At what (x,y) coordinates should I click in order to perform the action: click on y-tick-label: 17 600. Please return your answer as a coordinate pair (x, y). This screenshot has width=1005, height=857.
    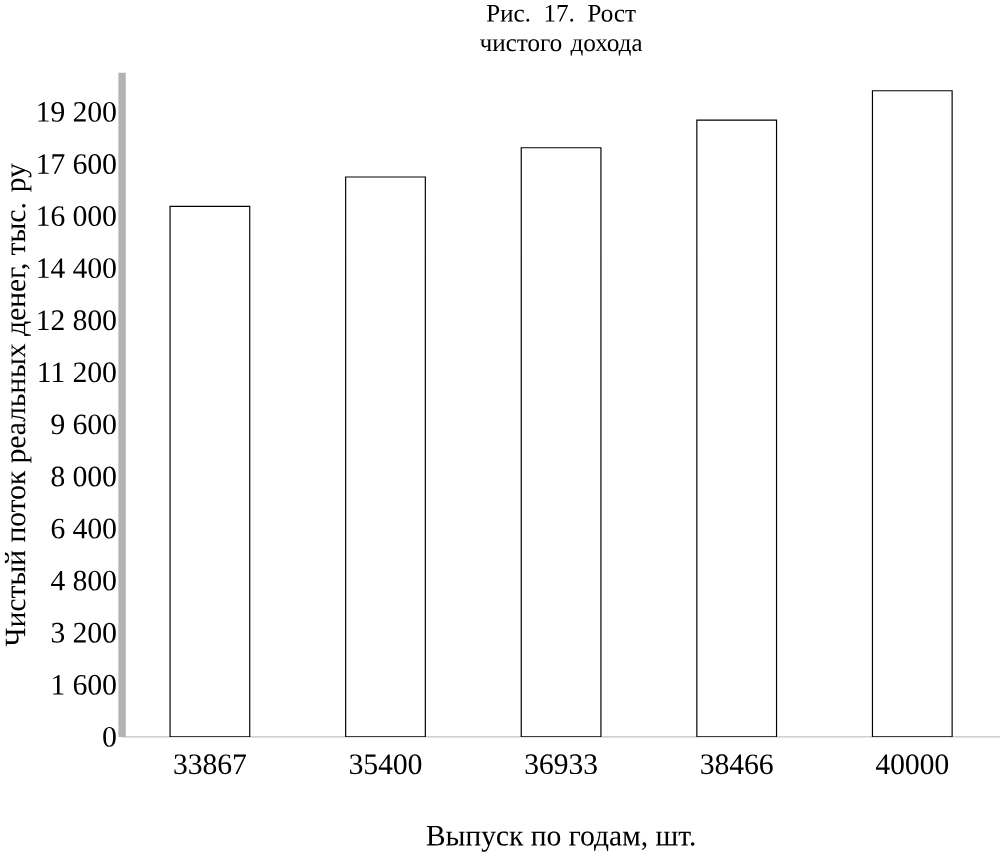
    Looking at the image, I should click on (77, 164).